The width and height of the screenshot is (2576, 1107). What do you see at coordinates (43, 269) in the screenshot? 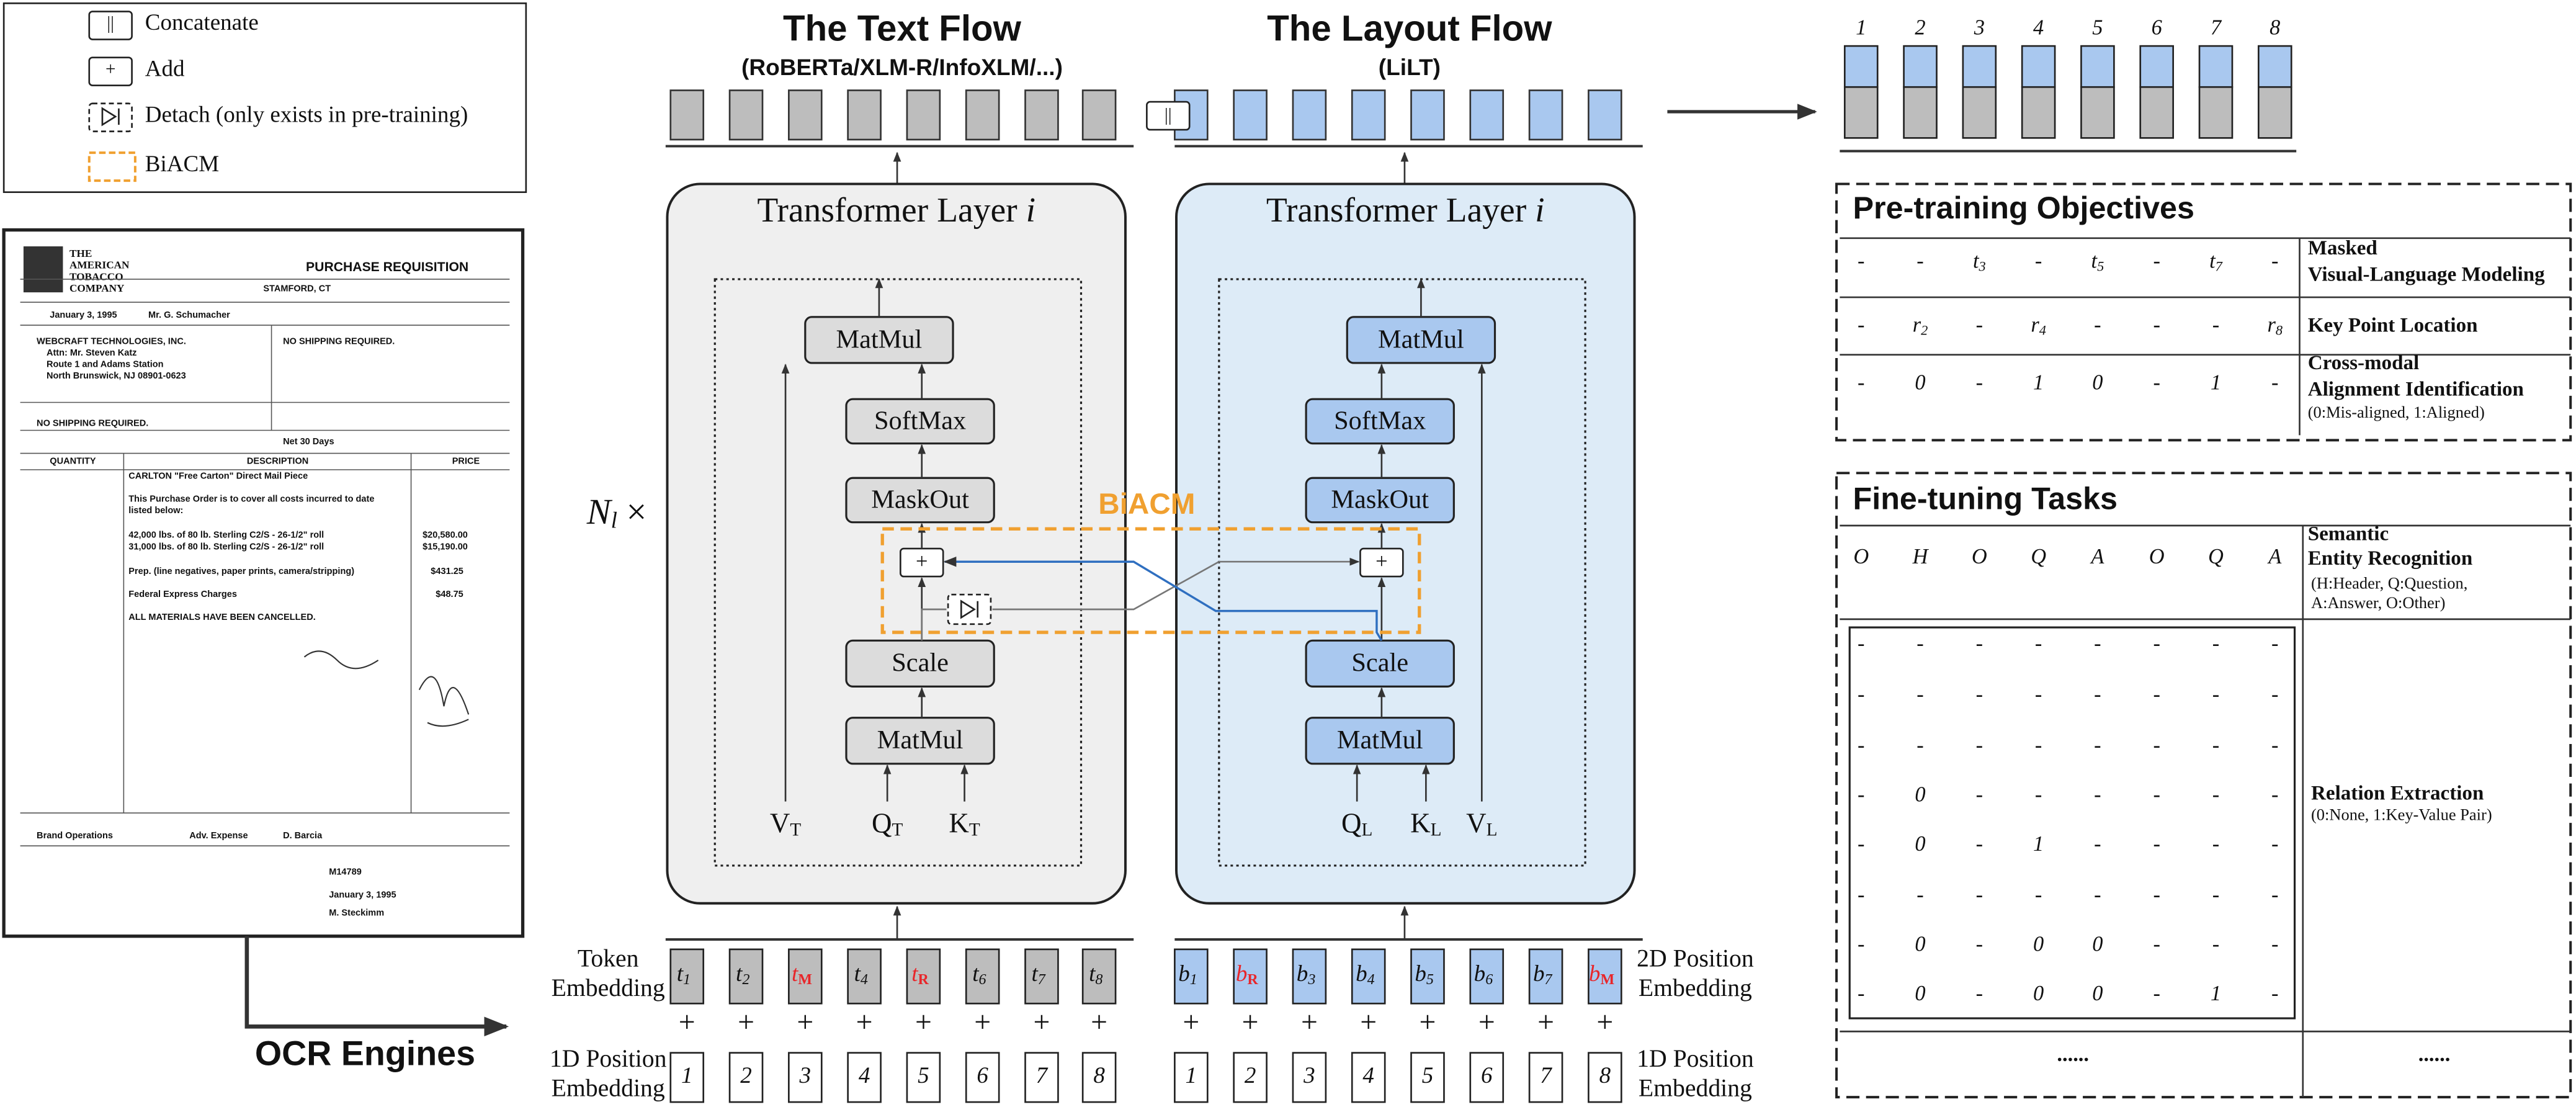
I see `document-logo` at bounding box center [43, 269].